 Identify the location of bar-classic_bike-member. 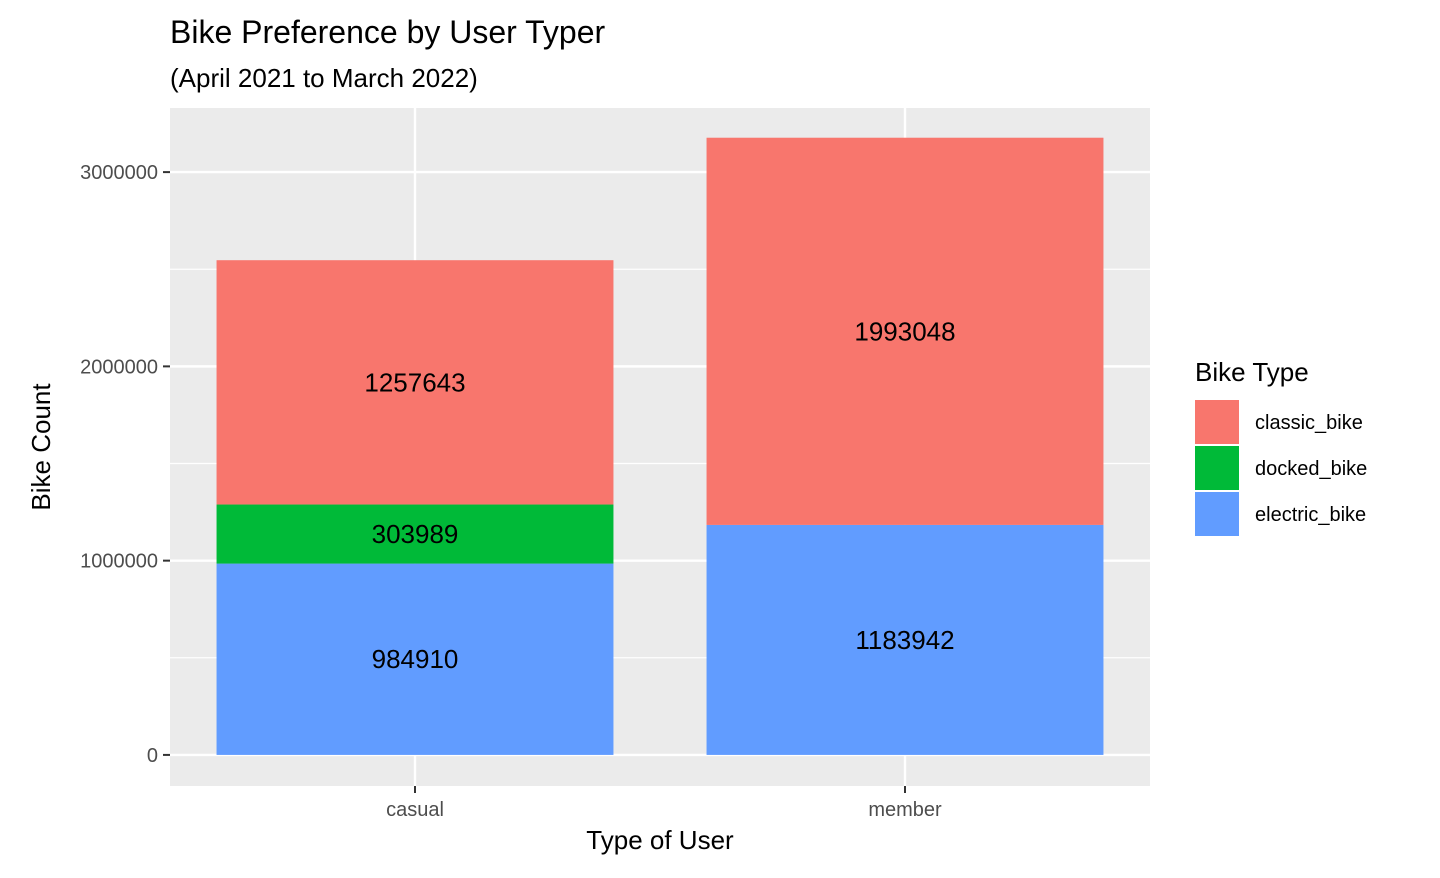
(905, 331).